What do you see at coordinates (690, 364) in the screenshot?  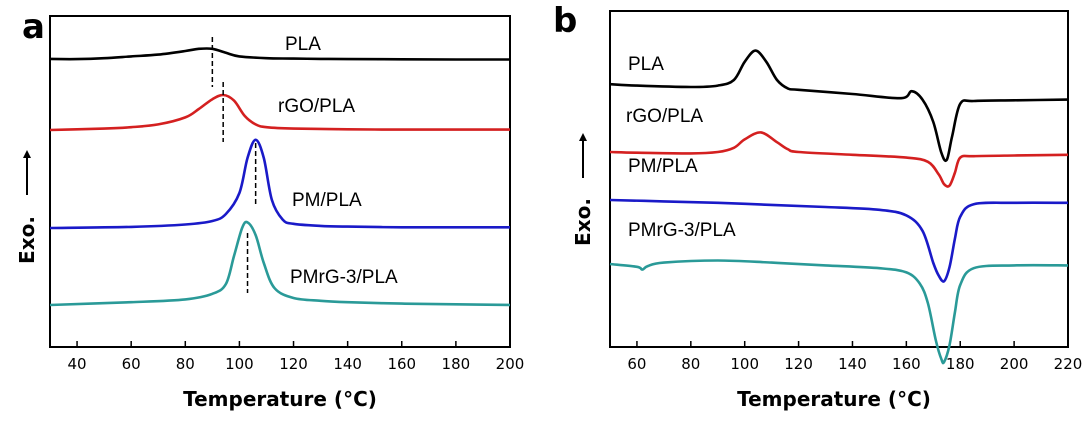 I see `x-tick-label-b-80: 80` at bounding box center [690, 364].